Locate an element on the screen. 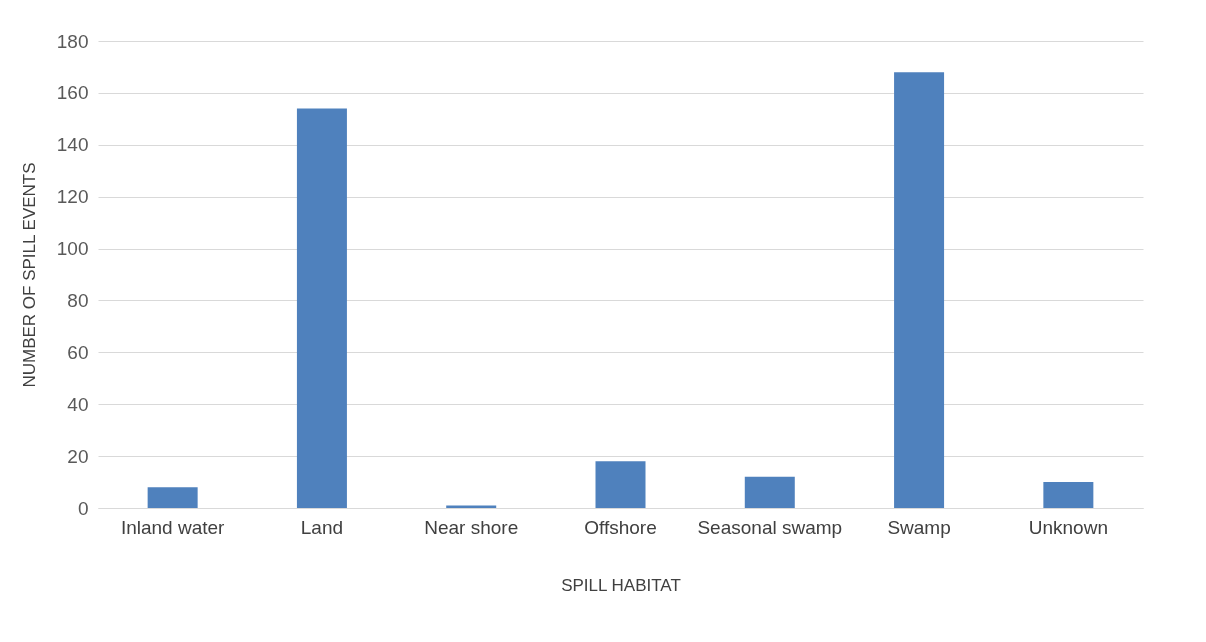 The image size is (1206, 642). y-tick-label: 60 is located at coordinates (78, 352).